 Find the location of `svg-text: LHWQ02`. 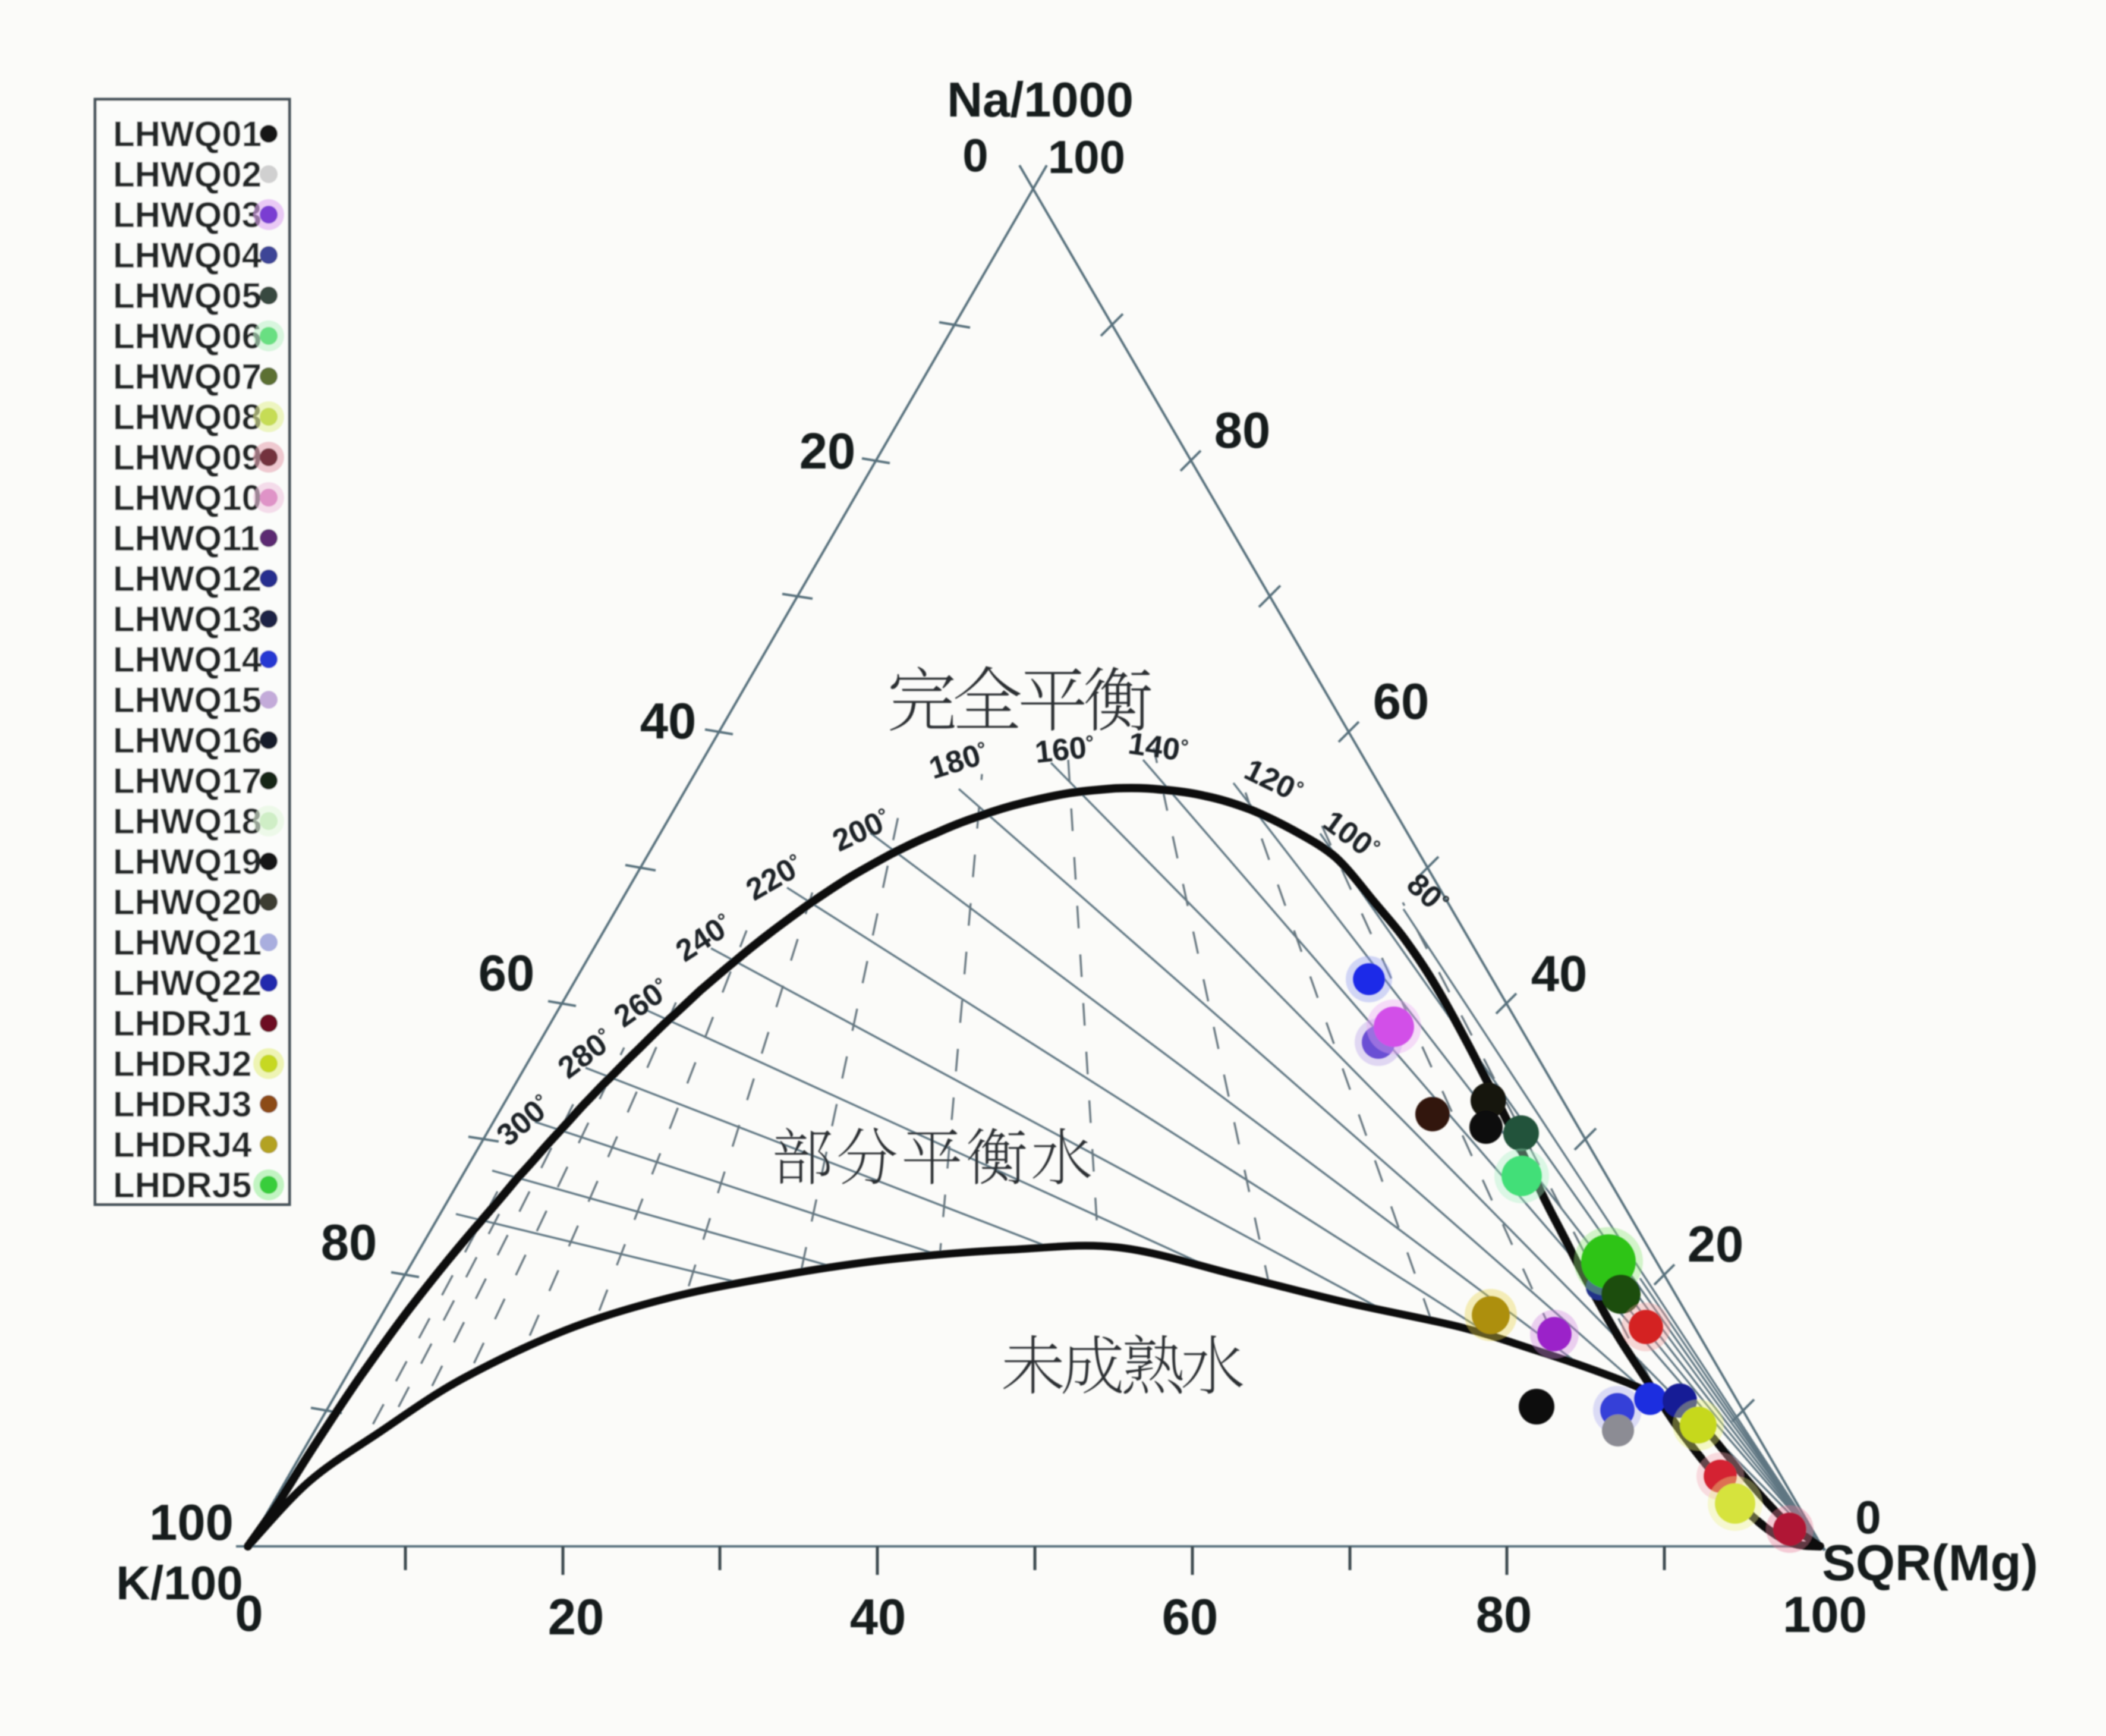

svg-text: LHWQ02 is located at coordinates (187, 174).